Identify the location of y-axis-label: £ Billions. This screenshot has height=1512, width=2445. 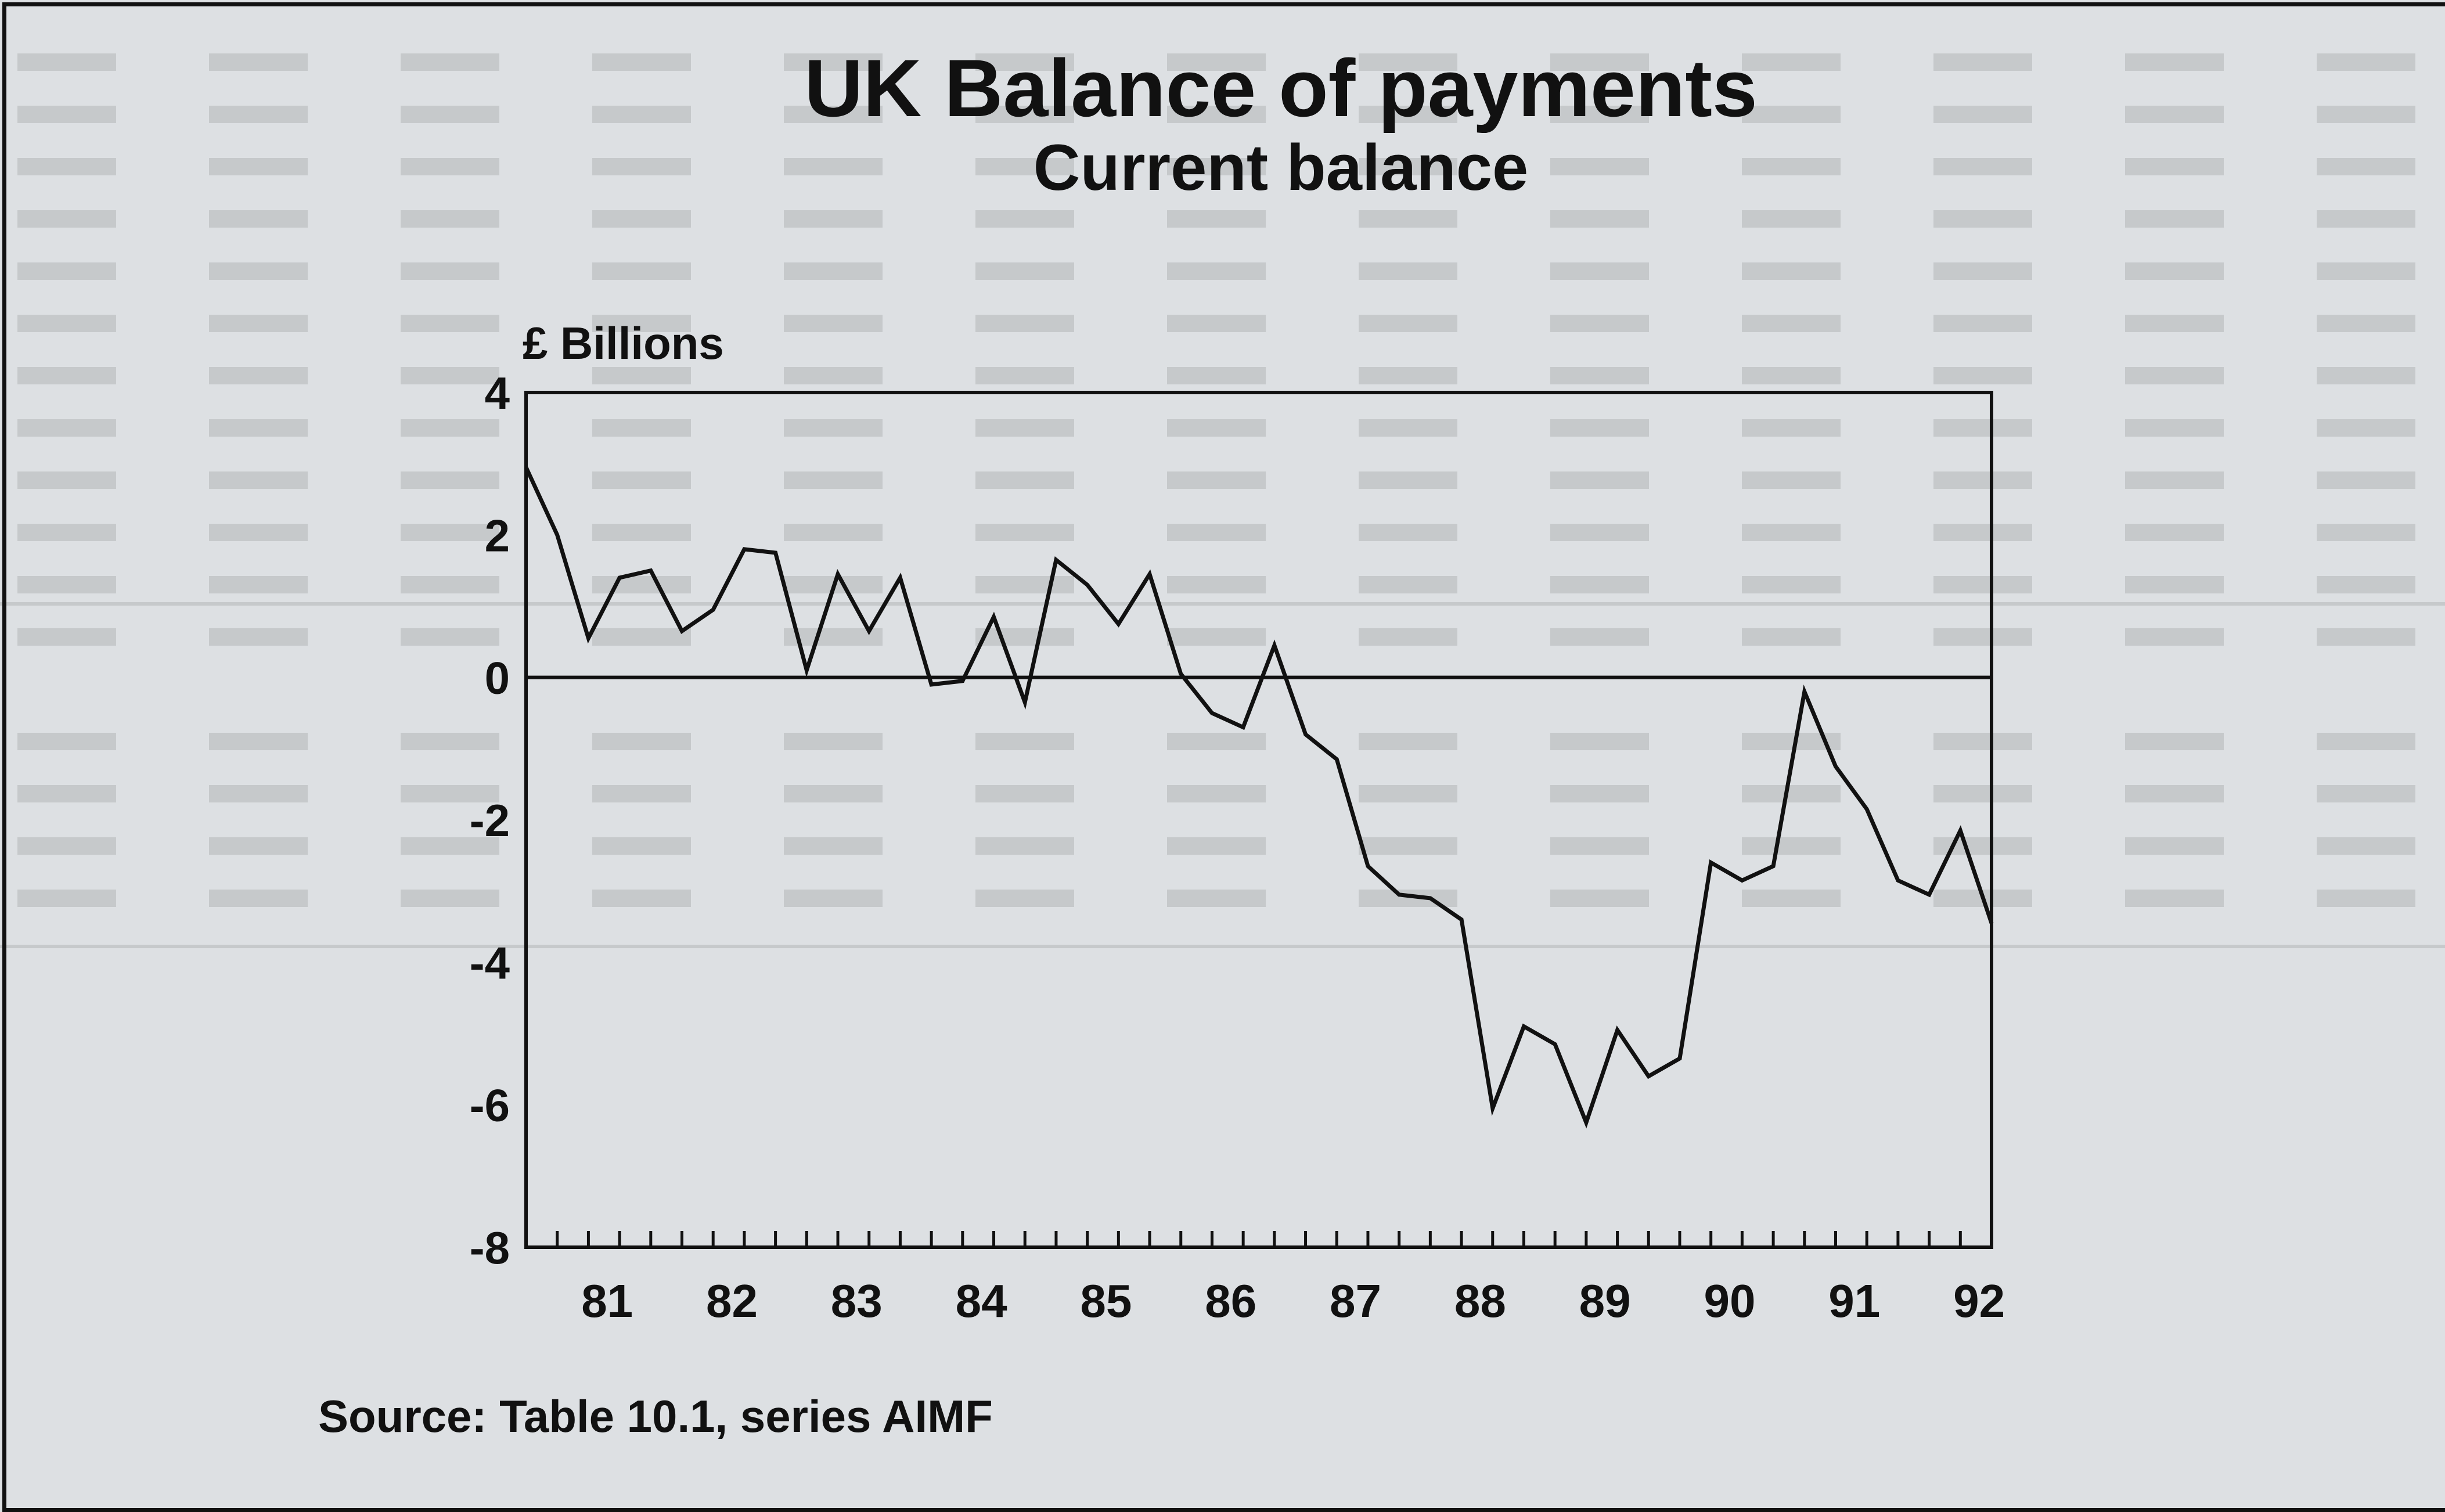
(623, 344).